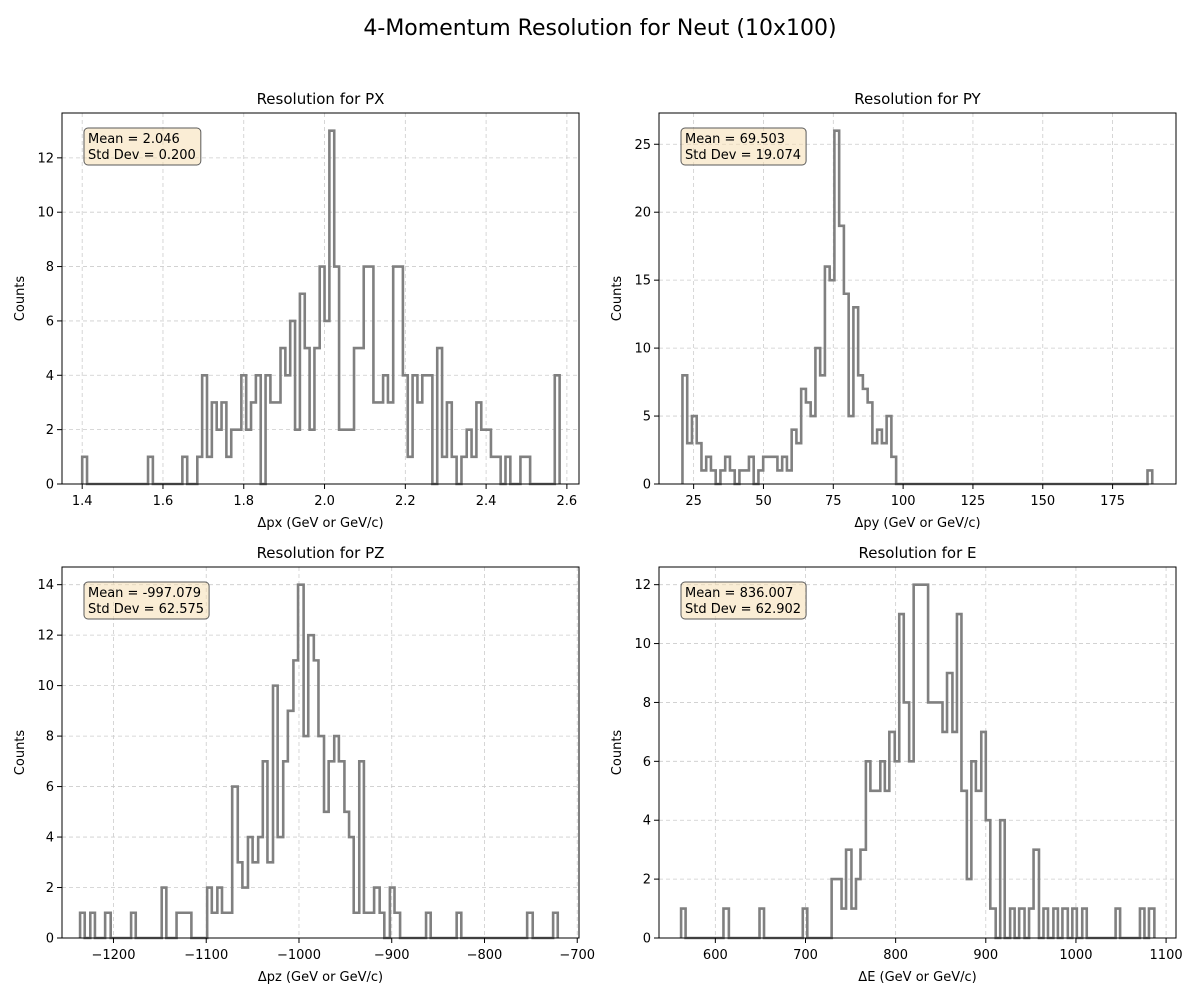  What do you see at coordinates (82, 501) in the screenshot?
I see `x-tick-label: 1.4` at bounding box center [82, 501].